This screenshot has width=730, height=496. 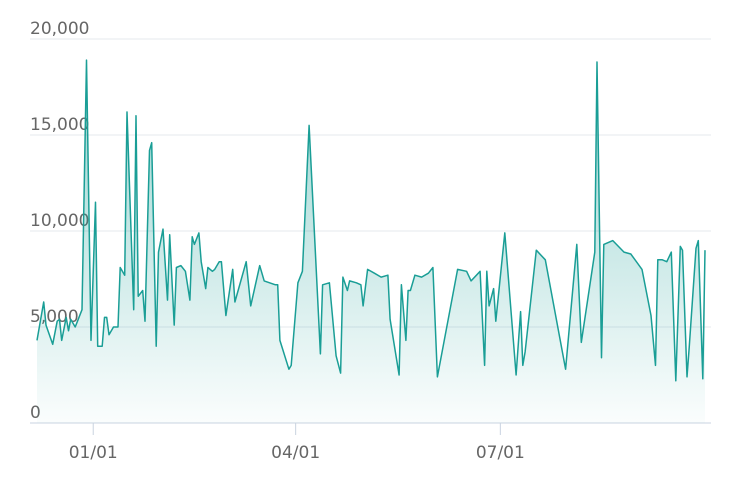 I want to click on x-tick-label: 07/01, so click(x=500, y=453).